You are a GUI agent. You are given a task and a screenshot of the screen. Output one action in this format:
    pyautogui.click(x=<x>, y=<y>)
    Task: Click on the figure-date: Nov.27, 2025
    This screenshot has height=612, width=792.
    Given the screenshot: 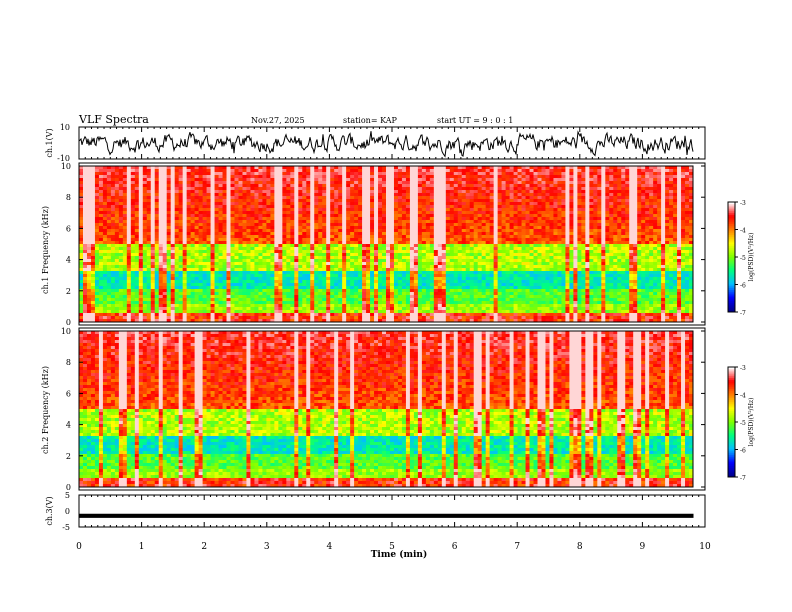 What is the action you would take?
    pyautogui.click(x=278, y=120)
    